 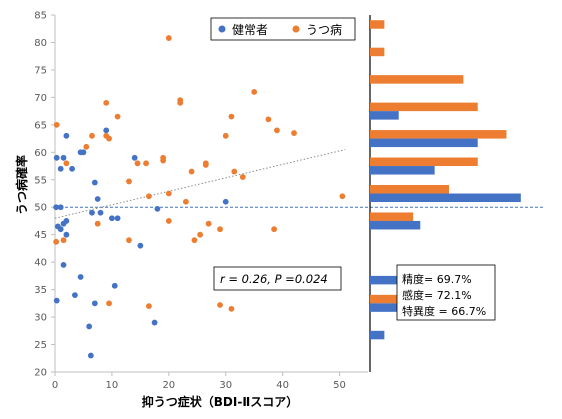 What do you see at coordinates (339, 385) in the screenshot?
I see `x-tick-label: 50` at bounding box center [339, 385].